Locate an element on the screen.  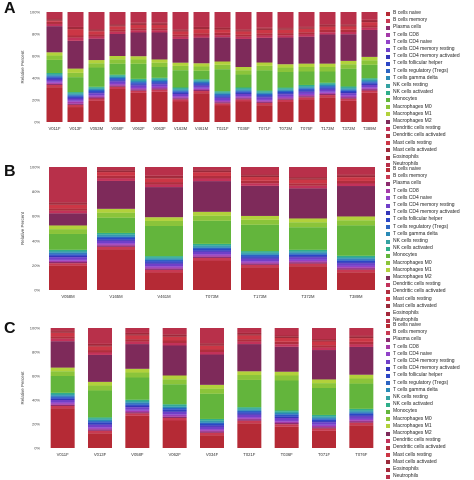
legend-item: T cells CD4 naive is located at coordinates (423, 354).